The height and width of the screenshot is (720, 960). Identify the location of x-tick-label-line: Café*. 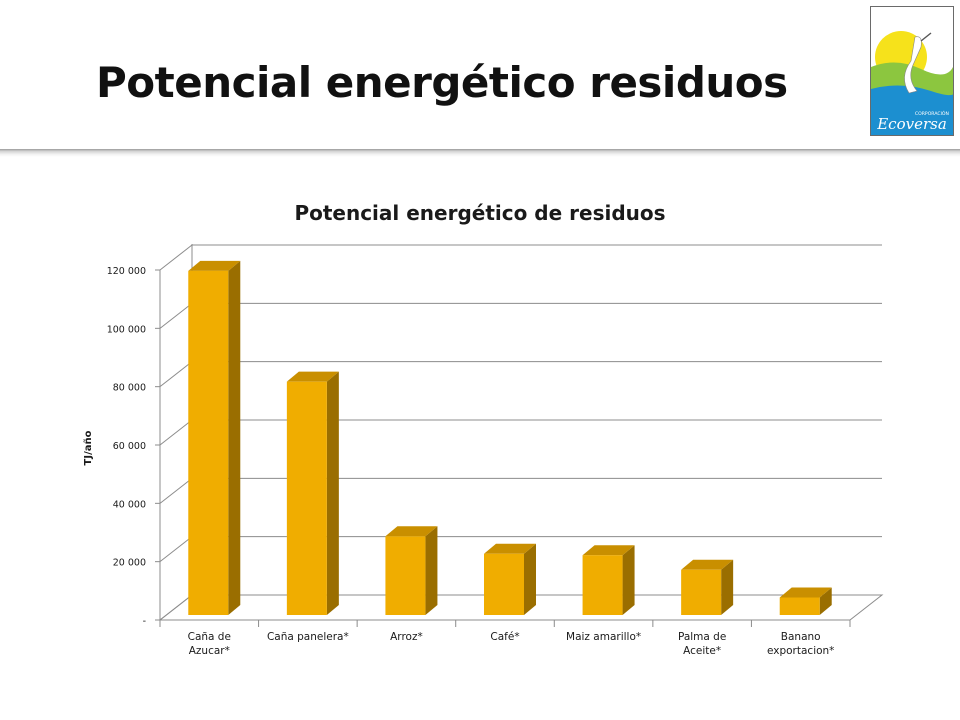
(504, 637).